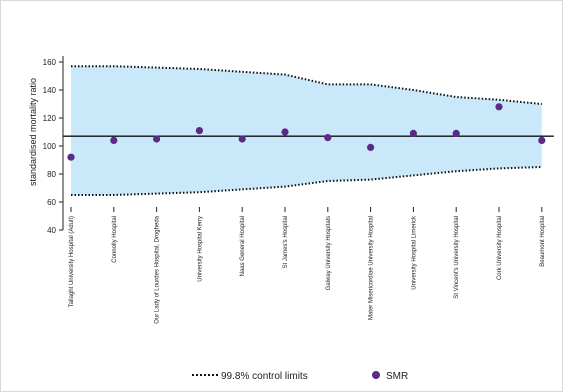  I want to click on category-label: Cork University Hospital, so click(500, 248).